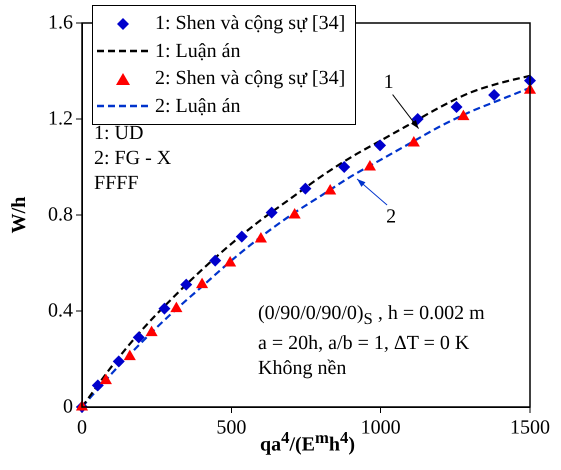 The height and width of the screenshot is (470, 561). Describe the element at coordinates (364, 343) in the screenshot. I see `annotation: a = 20h, a/b = 1, ΔT = 0 K` at that location.